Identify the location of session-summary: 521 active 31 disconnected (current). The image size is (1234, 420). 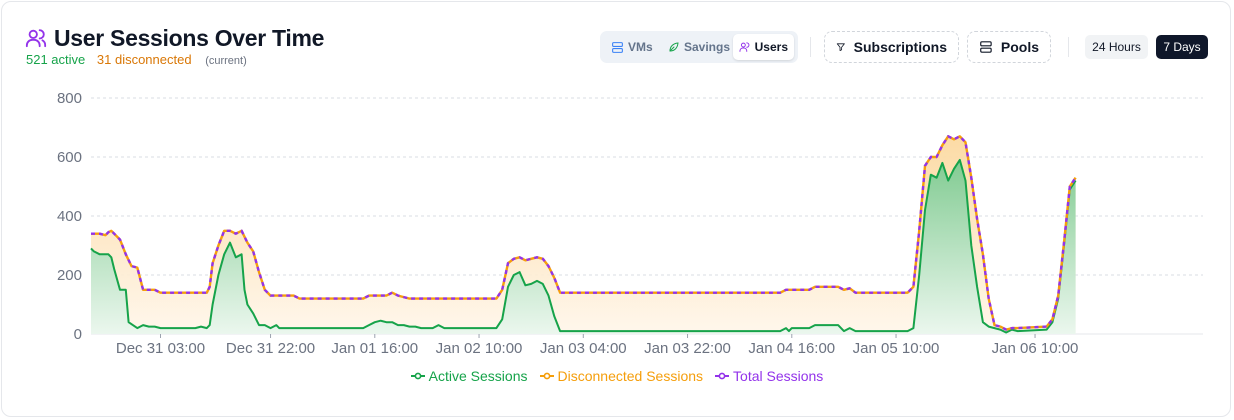
(136, 59).